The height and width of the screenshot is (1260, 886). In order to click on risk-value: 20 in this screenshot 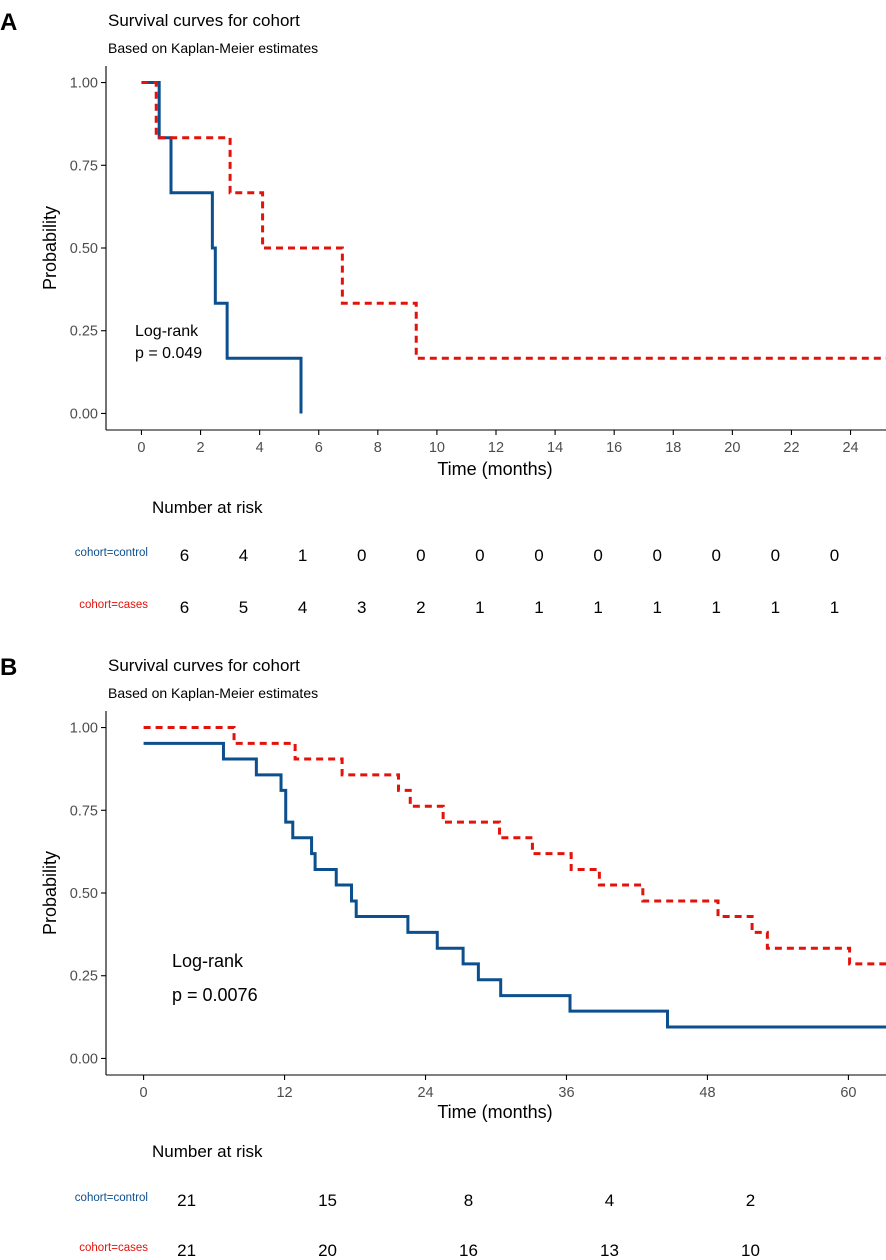, I will do `click(327, 1250)`.